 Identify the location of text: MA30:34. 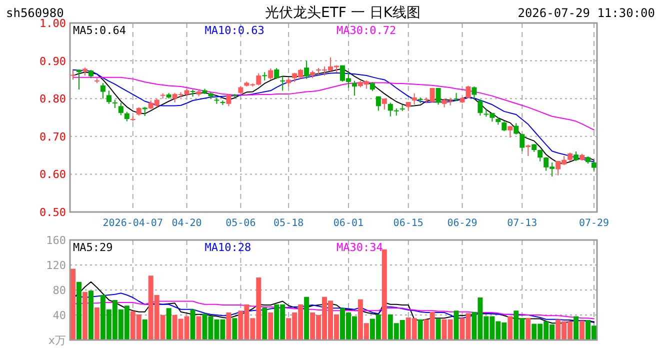
(360, 247).